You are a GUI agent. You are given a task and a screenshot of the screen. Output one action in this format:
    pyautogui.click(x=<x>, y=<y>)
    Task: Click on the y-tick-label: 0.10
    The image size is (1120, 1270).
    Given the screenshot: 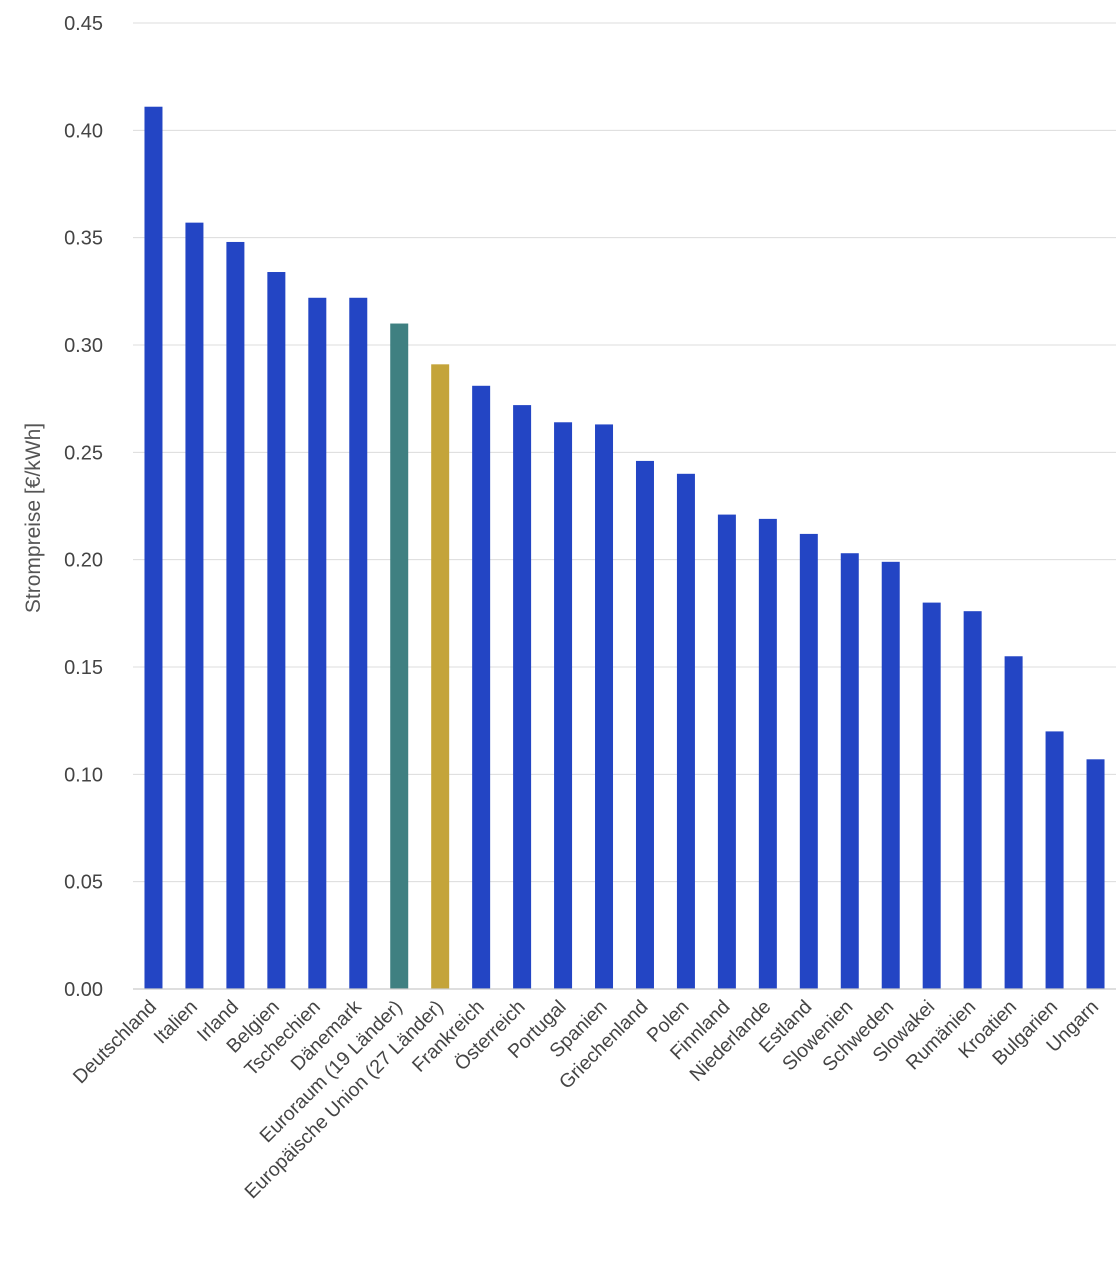 What is the action you would take?
    pyautogui.click(x=83, y=775)
    